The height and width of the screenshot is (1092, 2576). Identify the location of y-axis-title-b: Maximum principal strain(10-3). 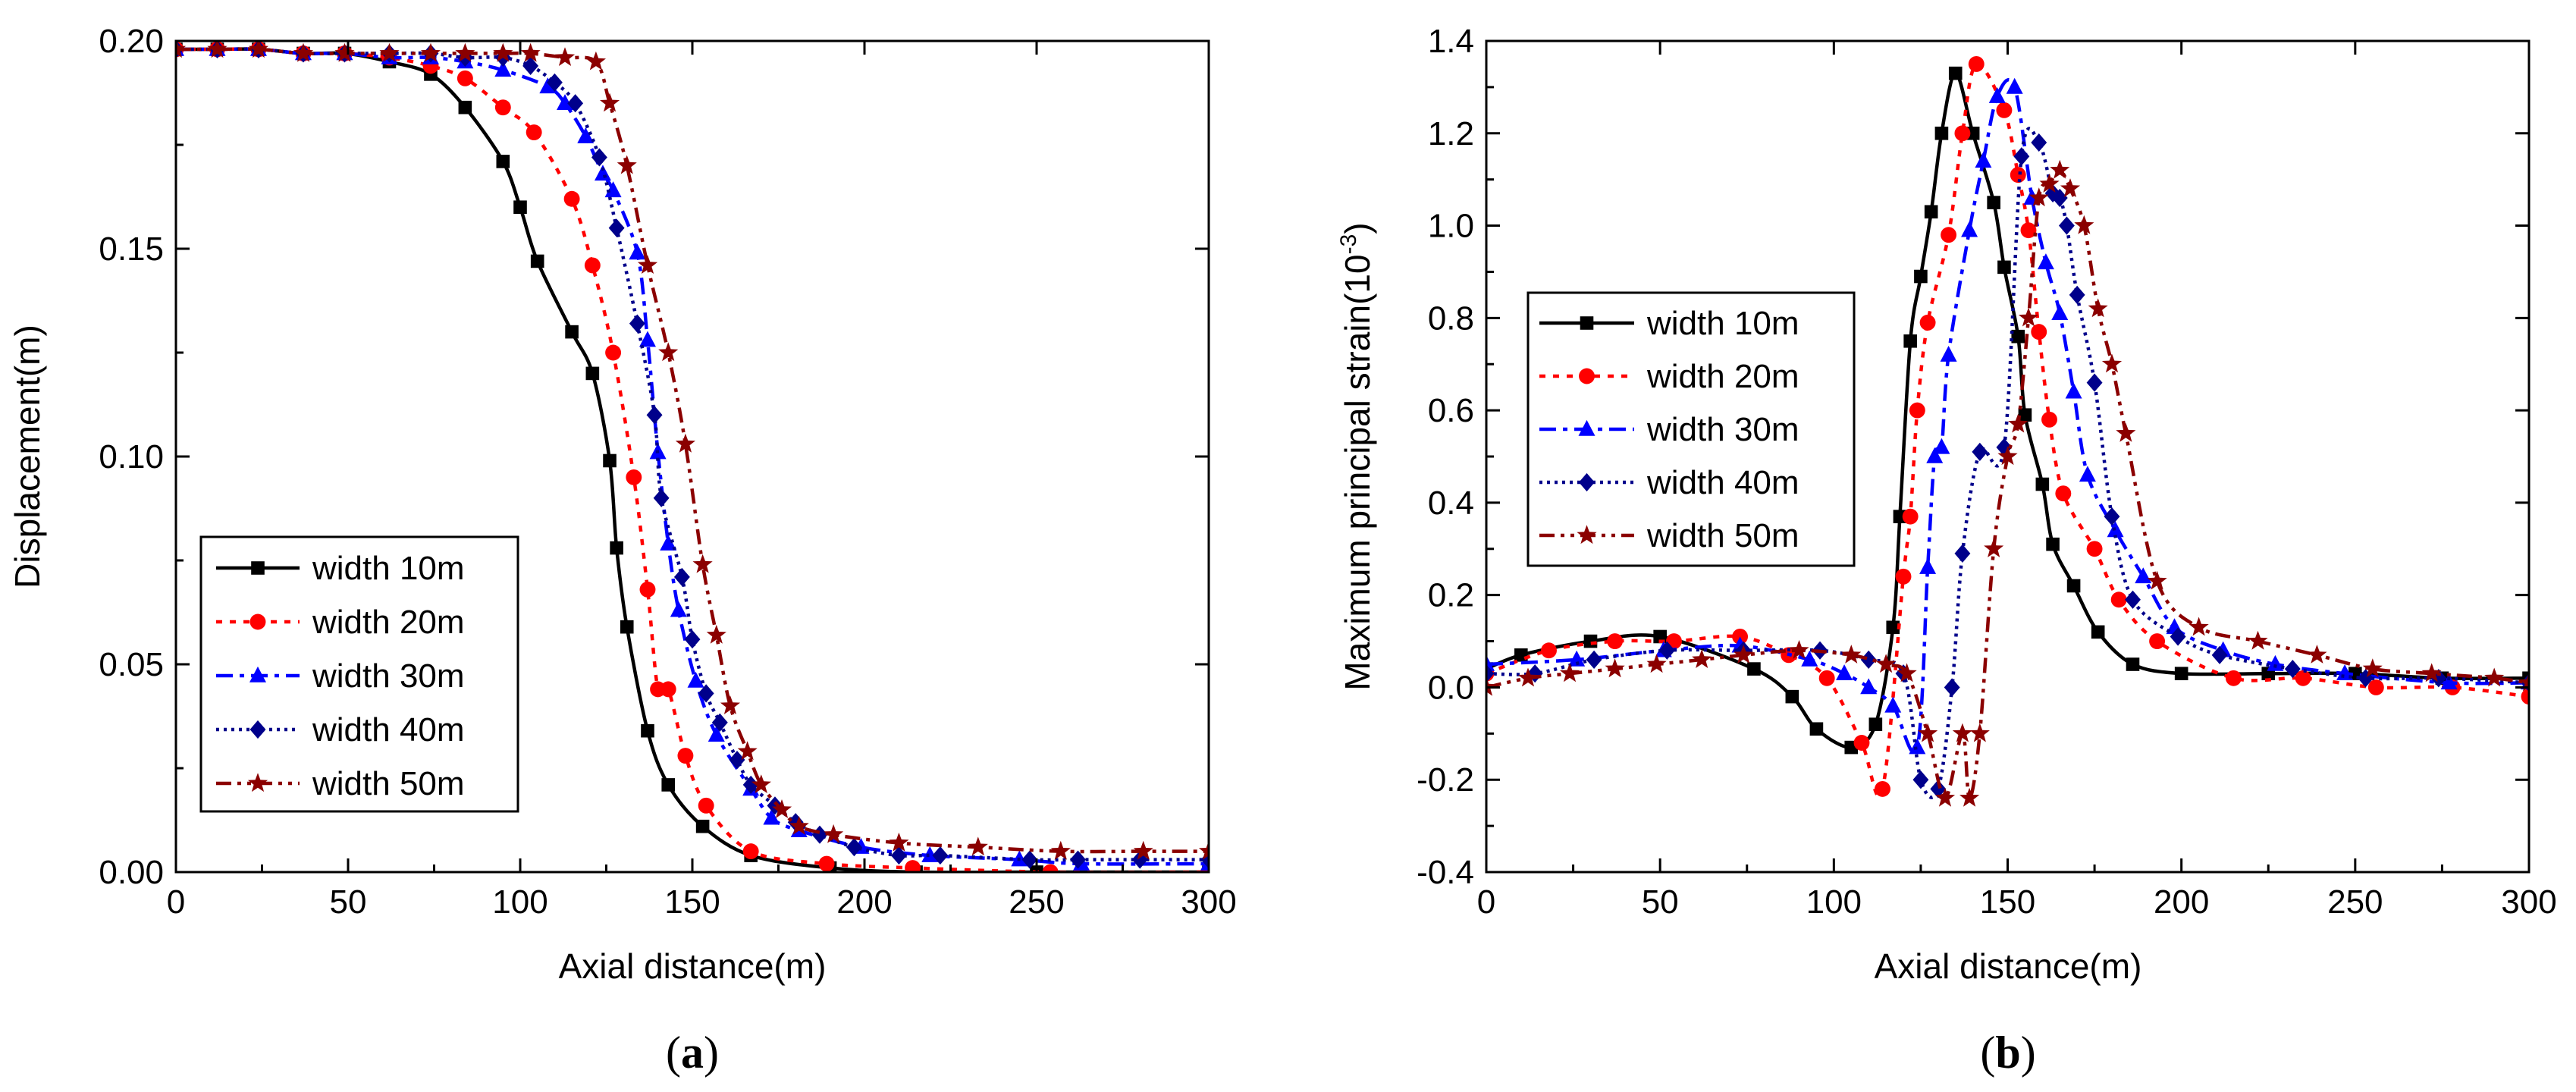
(1356, 456).